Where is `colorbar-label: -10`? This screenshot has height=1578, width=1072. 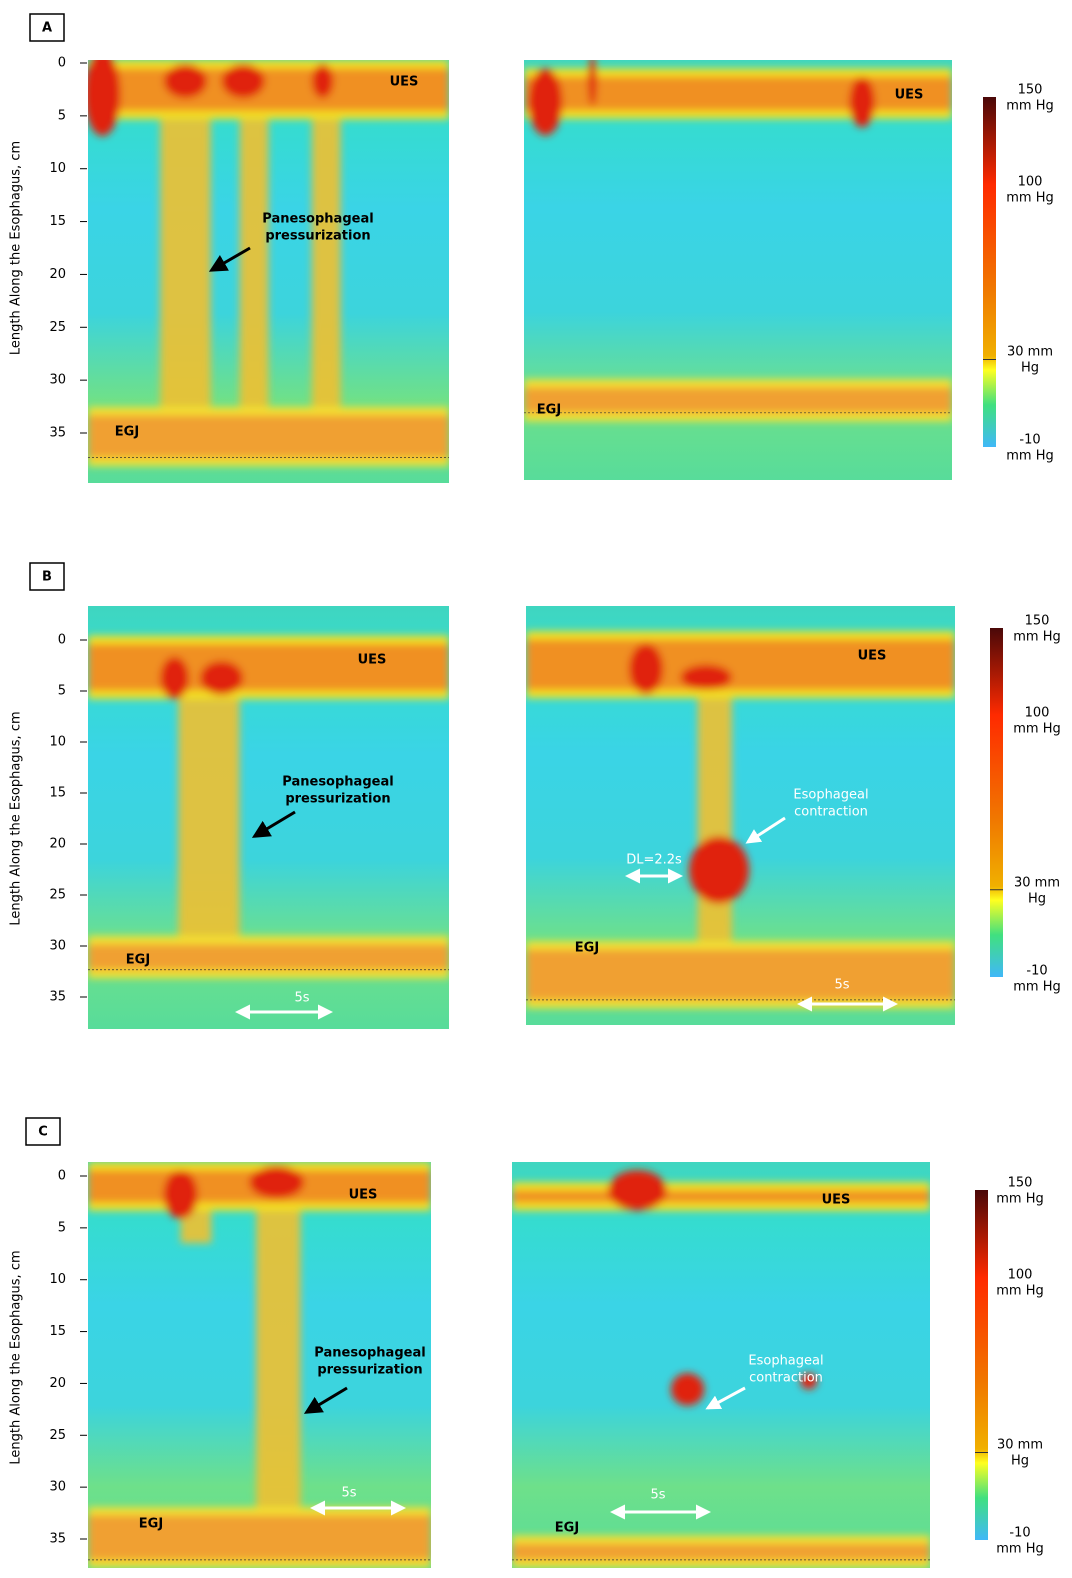
colorbar-label: -10 is located at coordinates (1029, 440).